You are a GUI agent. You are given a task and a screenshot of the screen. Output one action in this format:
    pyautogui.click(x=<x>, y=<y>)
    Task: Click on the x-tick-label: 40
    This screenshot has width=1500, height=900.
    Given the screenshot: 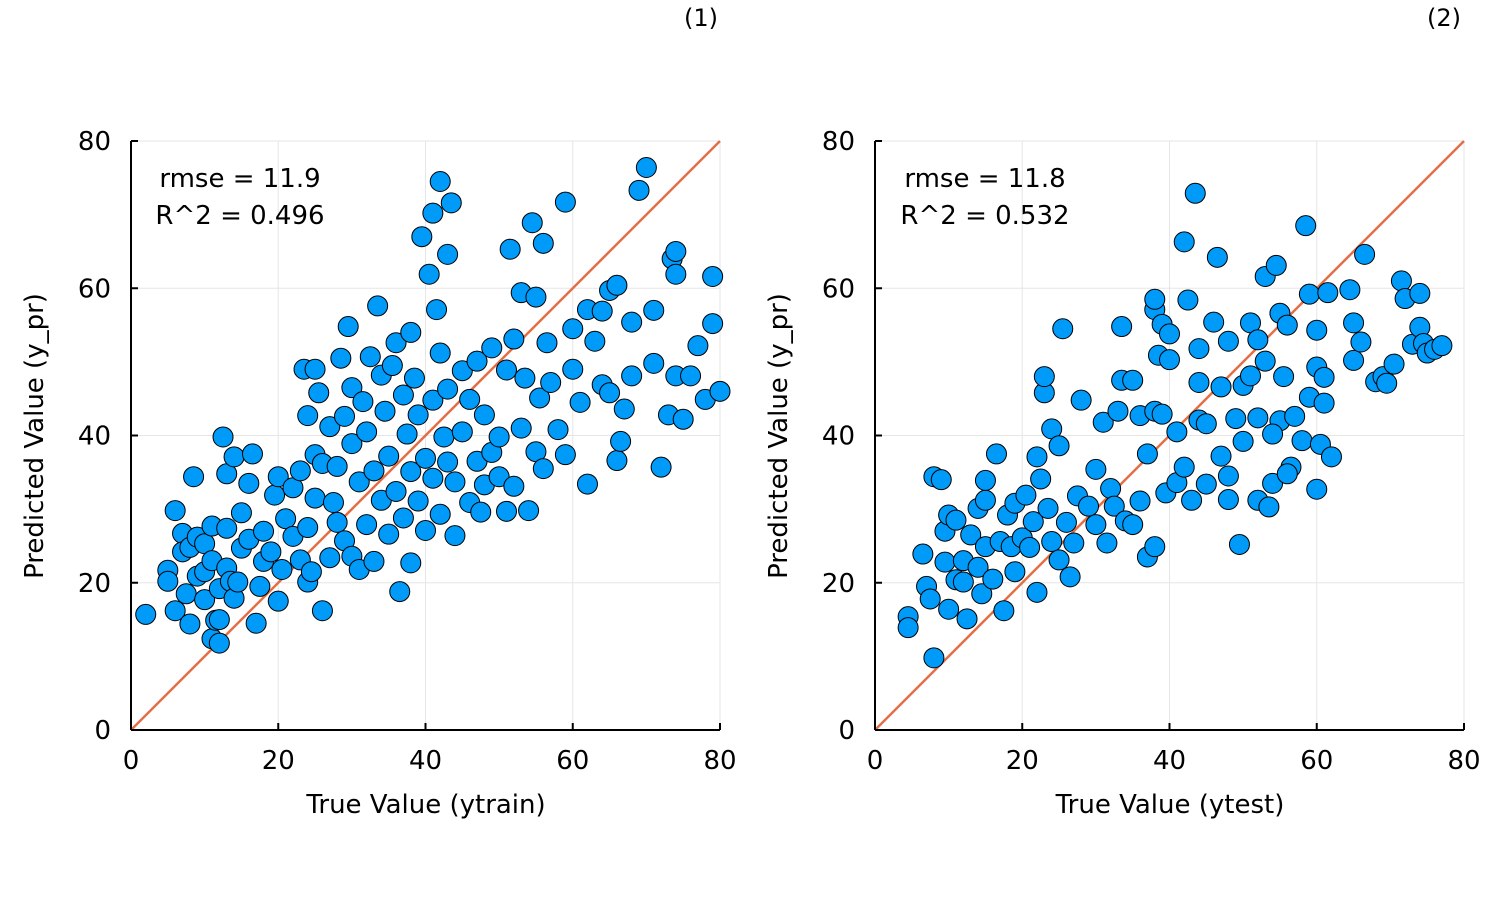 What is the action you would take?
    pyautogui.click(x=1169, y=761)
    